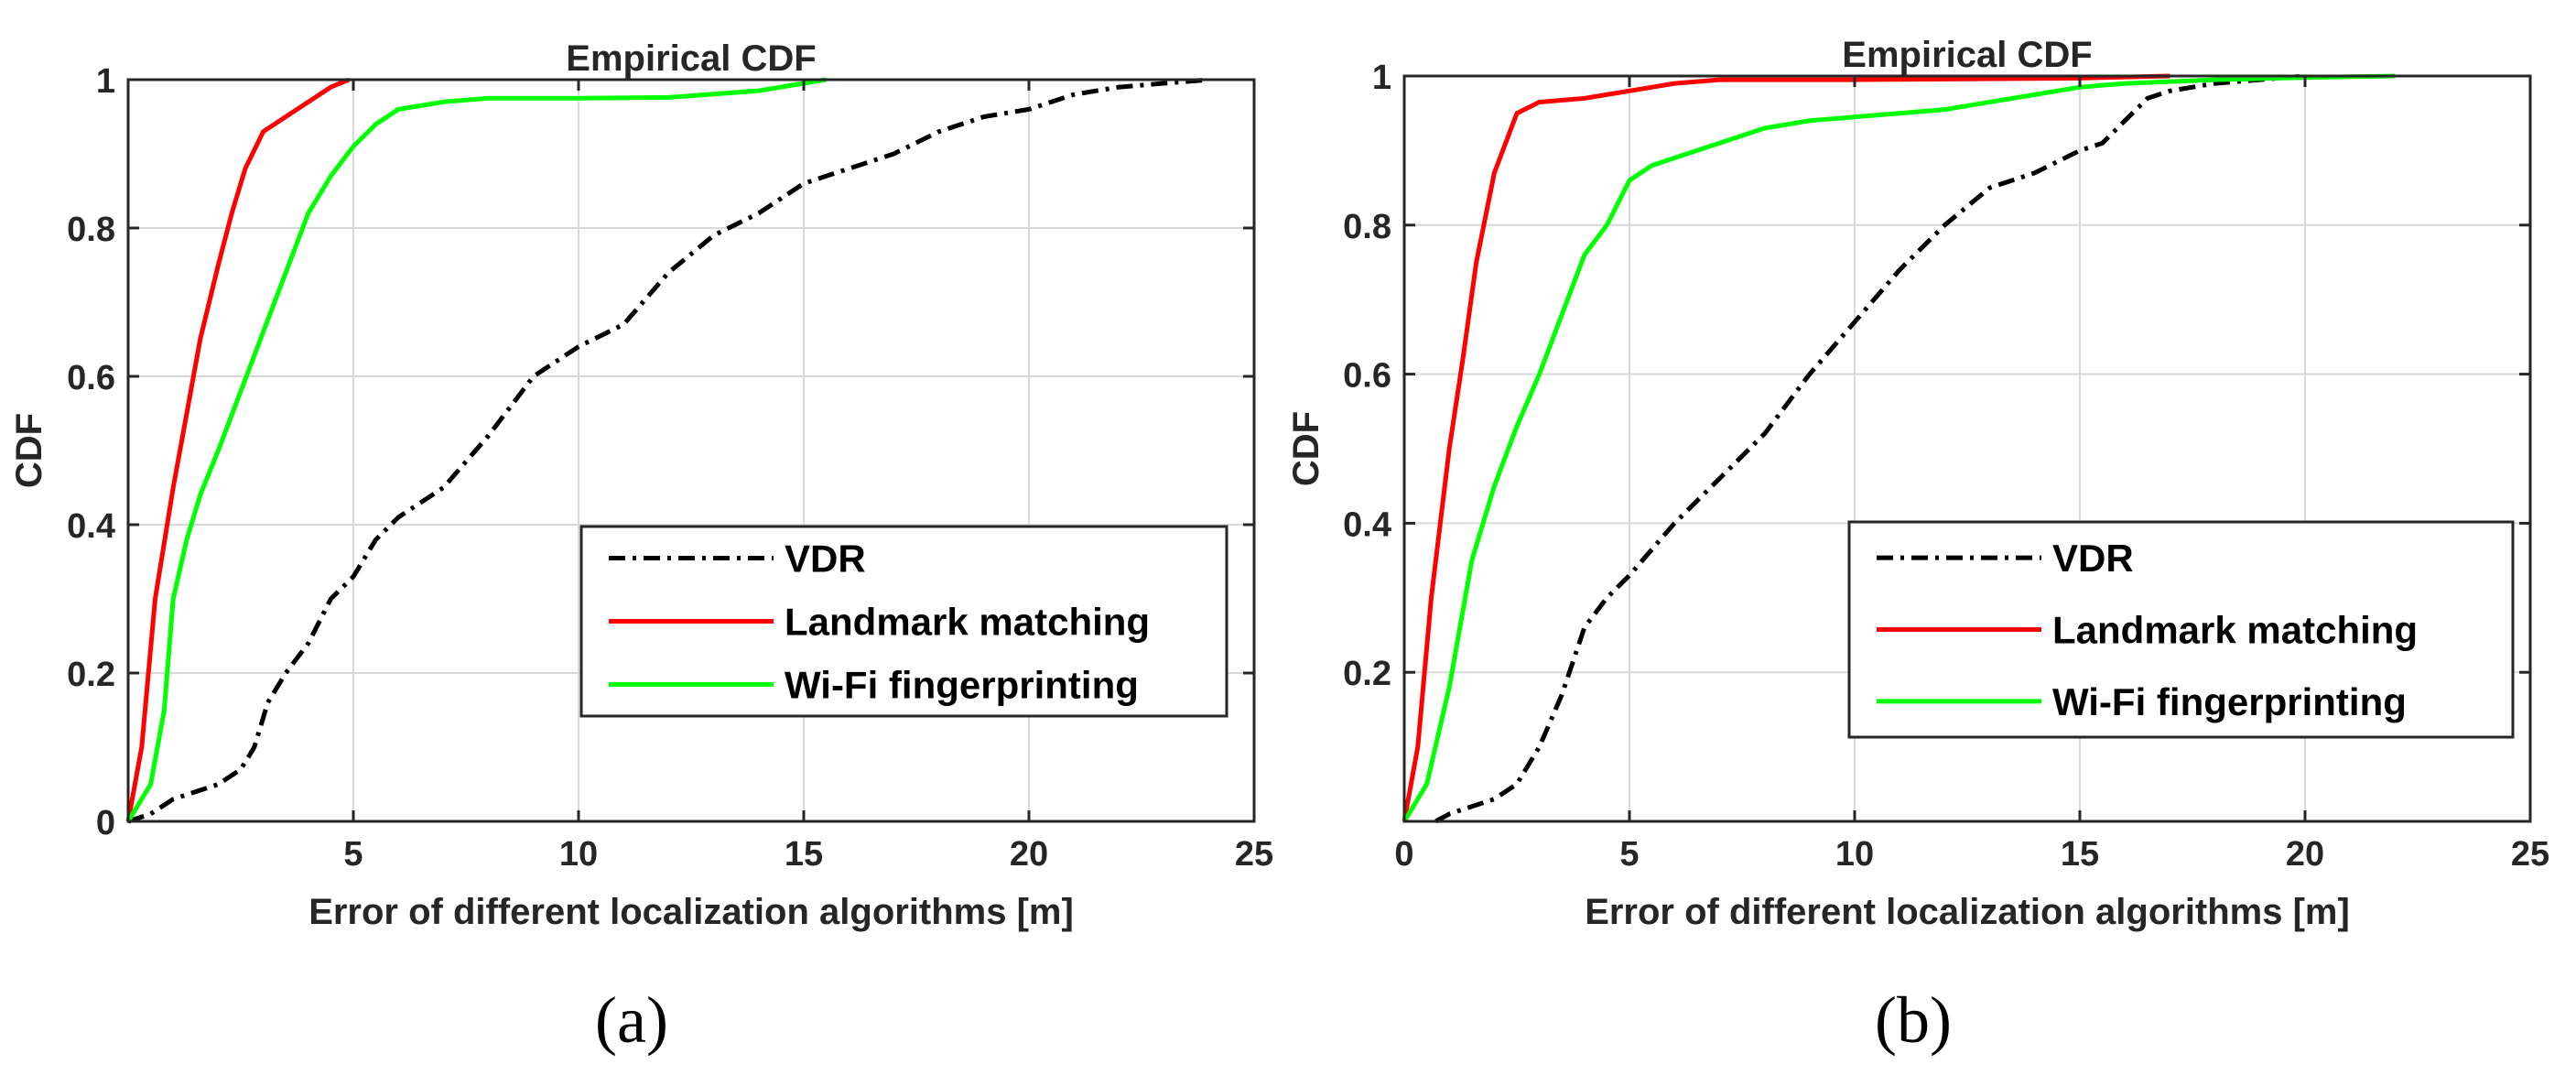 The image size is (2576, 1075). What do you see at coordinates (238, 449) in the screenshot?
I see `series-line-landmark-matching` at bounding box center [238, 449].